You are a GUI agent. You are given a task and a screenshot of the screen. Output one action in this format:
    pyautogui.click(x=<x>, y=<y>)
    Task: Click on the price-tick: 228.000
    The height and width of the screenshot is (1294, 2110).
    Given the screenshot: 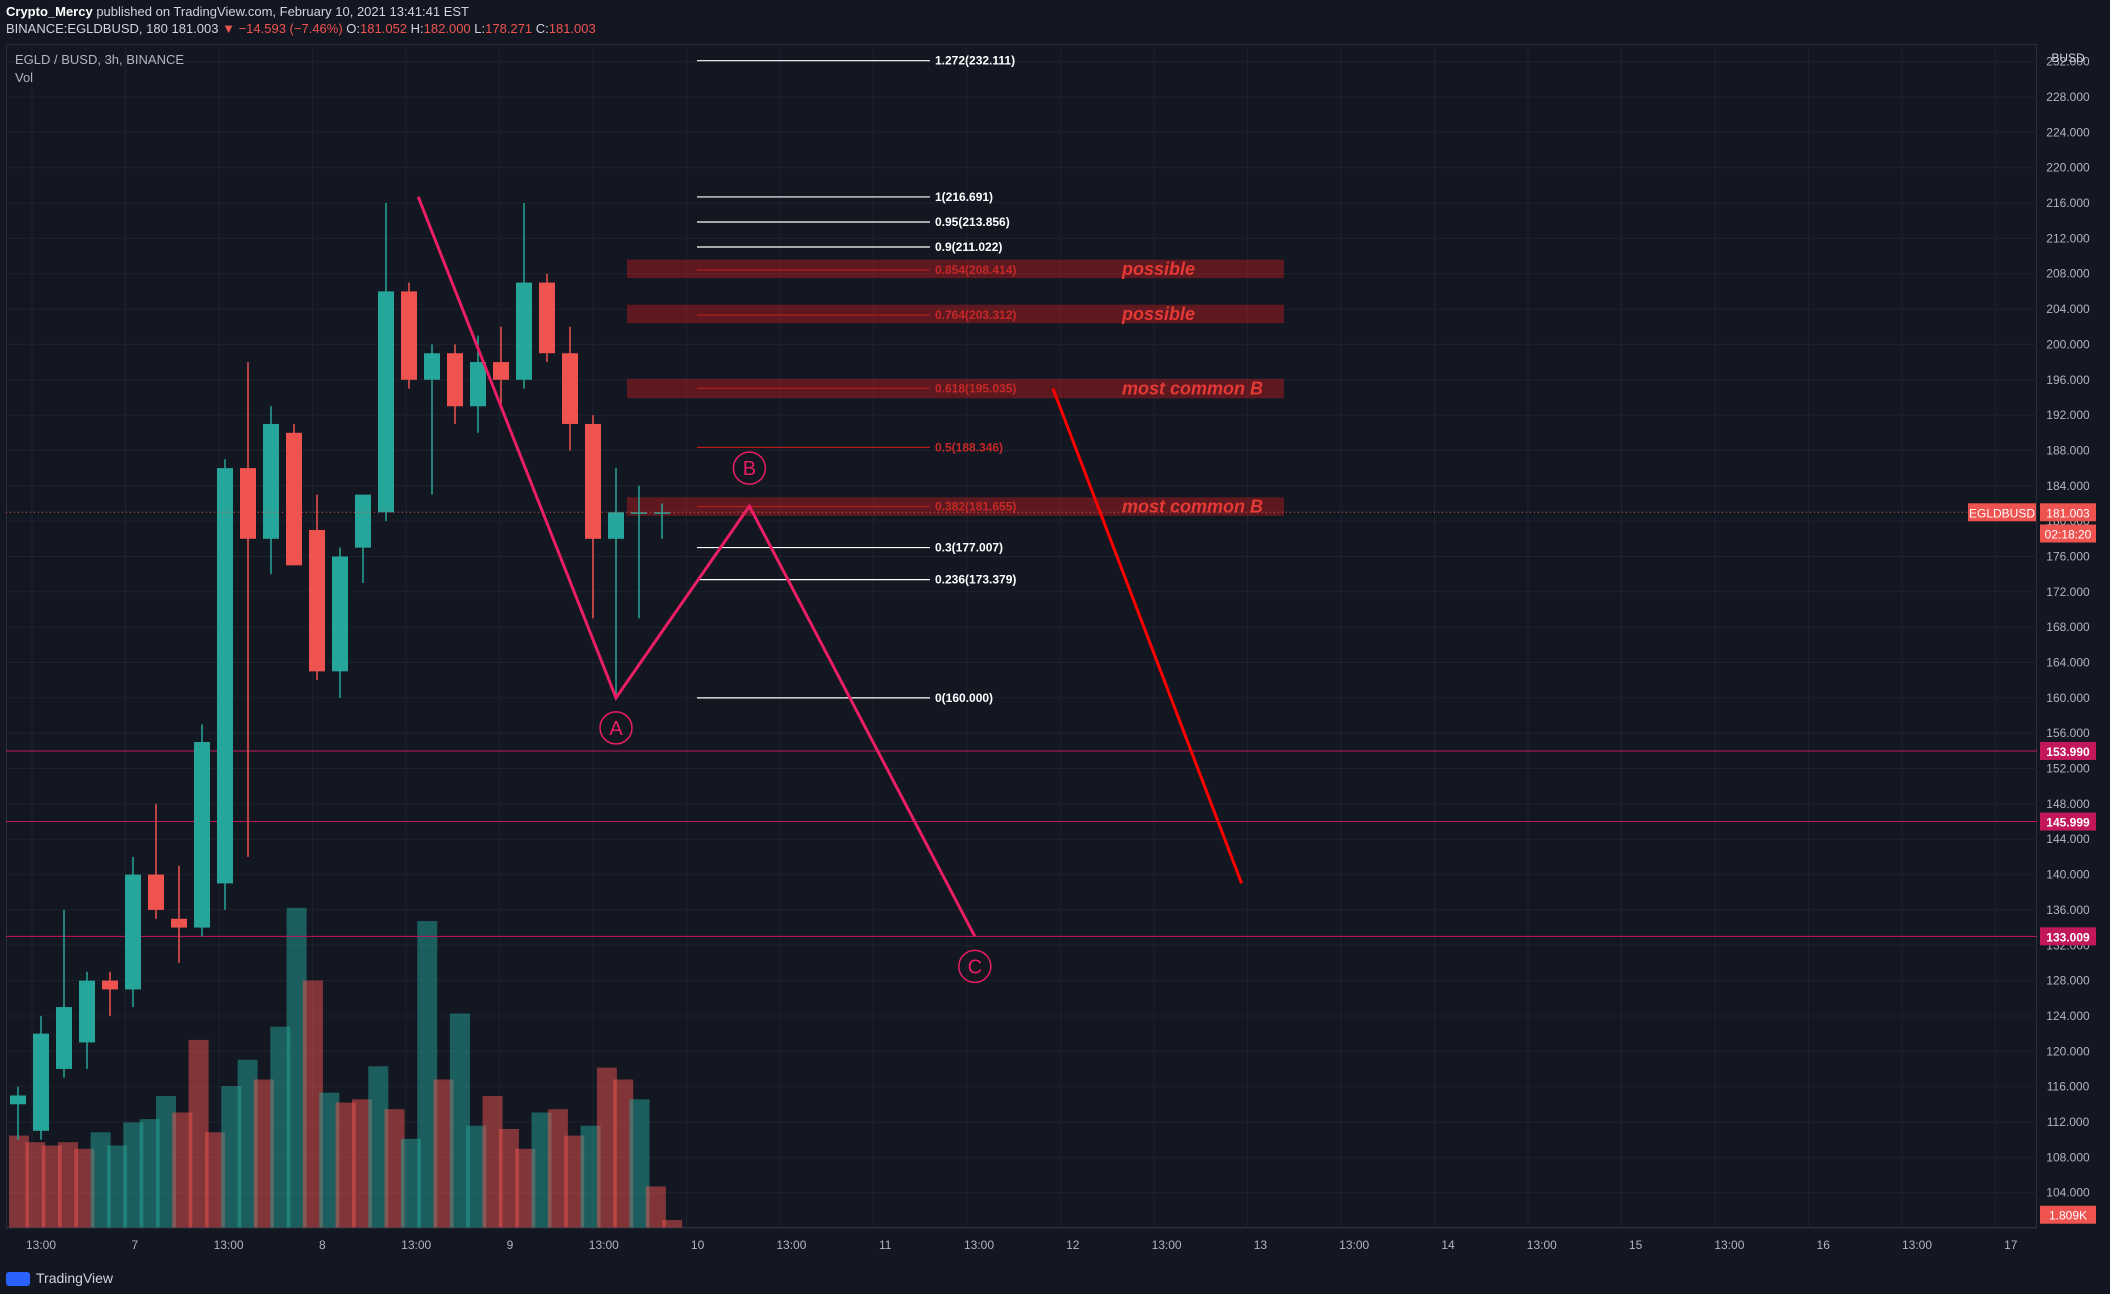 What is the action you would take?
    pyautogui.click(x=2068, y=97)
    